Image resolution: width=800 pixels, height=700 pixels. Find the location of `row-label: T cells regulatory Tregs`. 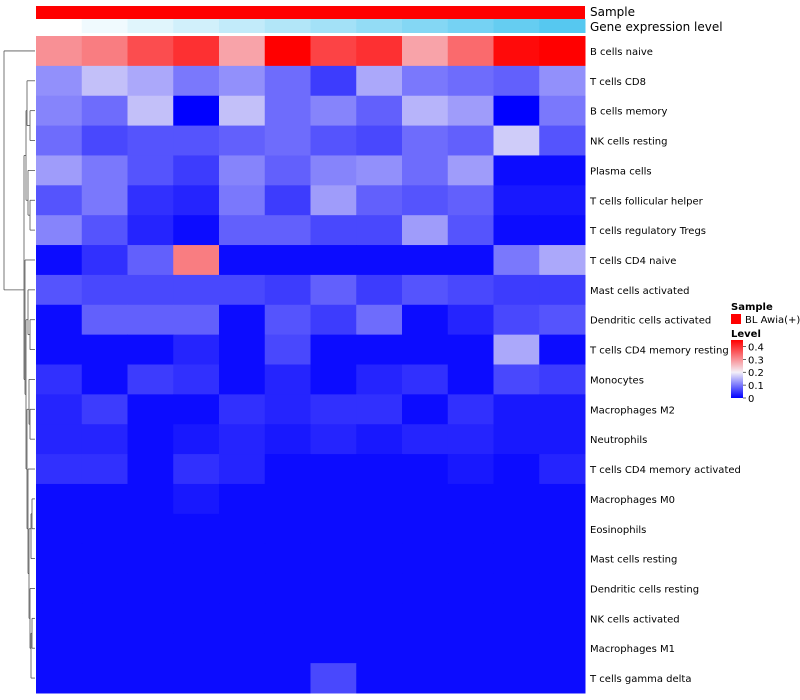

row-label: T cells regulatory Tregs is located at coordinates (647, 231).